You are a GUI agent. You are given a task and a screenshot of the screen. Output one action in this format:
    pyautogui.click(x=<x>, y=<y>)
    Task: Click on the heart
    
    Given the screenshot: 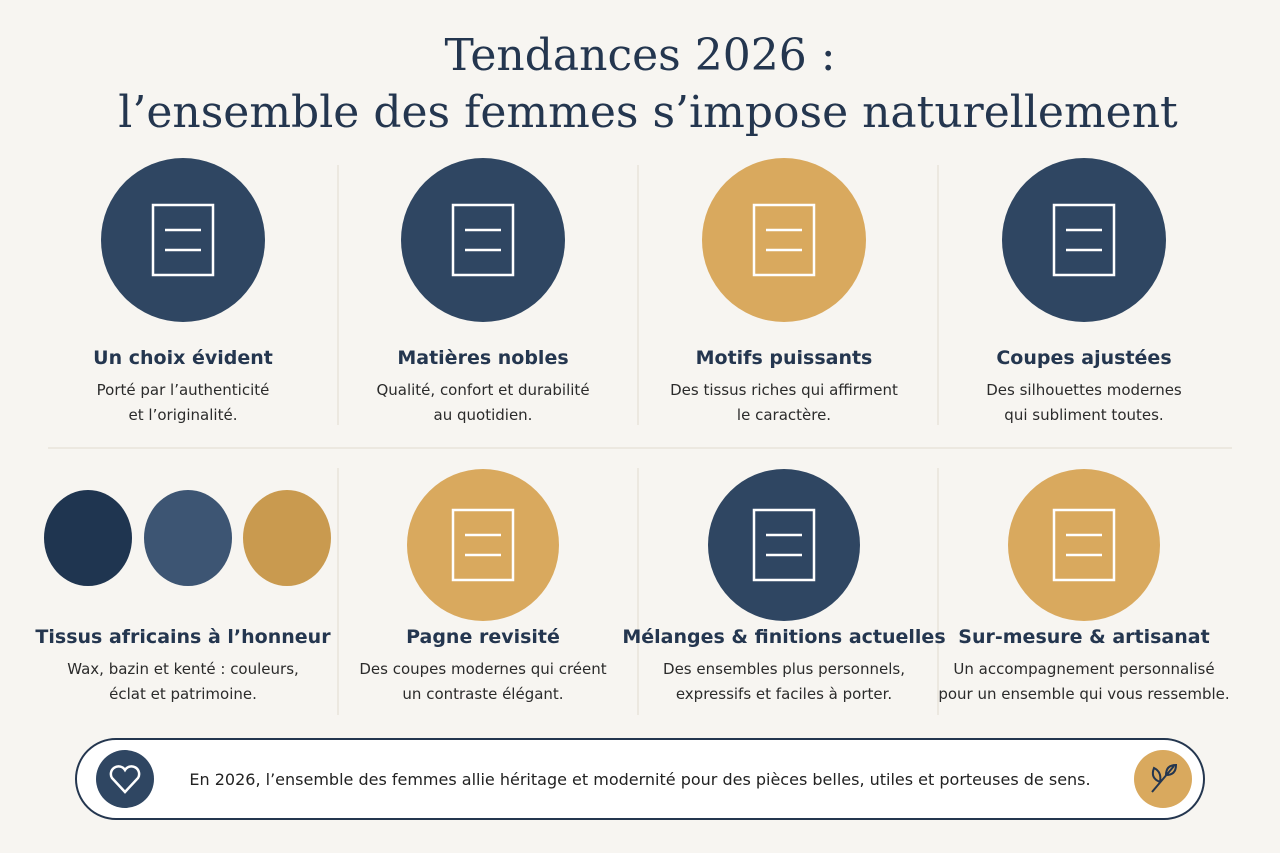 What is the action you would take?
    pyautogui.click(x=125, y=779)
    